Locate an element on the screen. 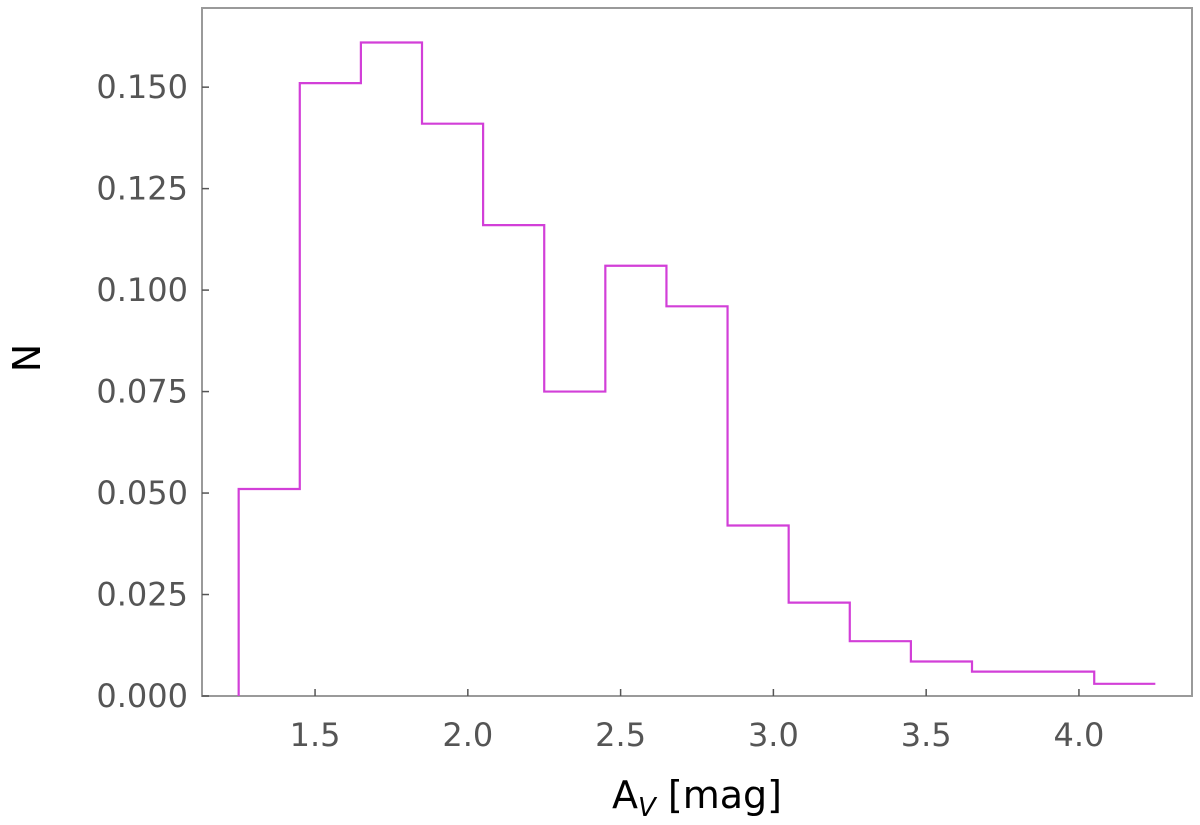 The height and width of the screenshot is (825, 1200). y-axis-ticks: 0.000 0.025 0.050 0.075 0.100 0.125 0.150 is located at coordinates (152, 391).